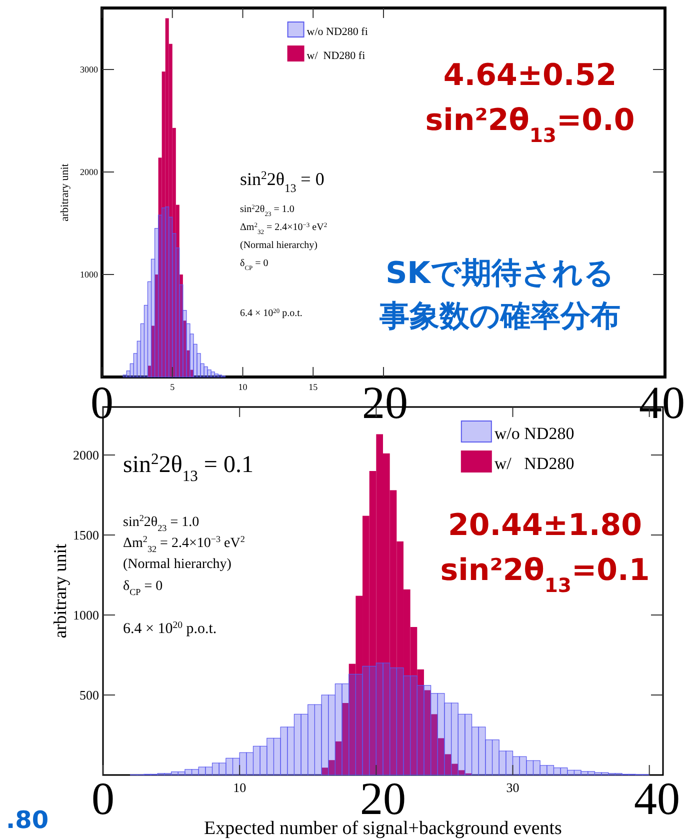  Describe the element at coordinates (86, 535) in the screenshot. I see `y-tick-label: 1500` at that location.